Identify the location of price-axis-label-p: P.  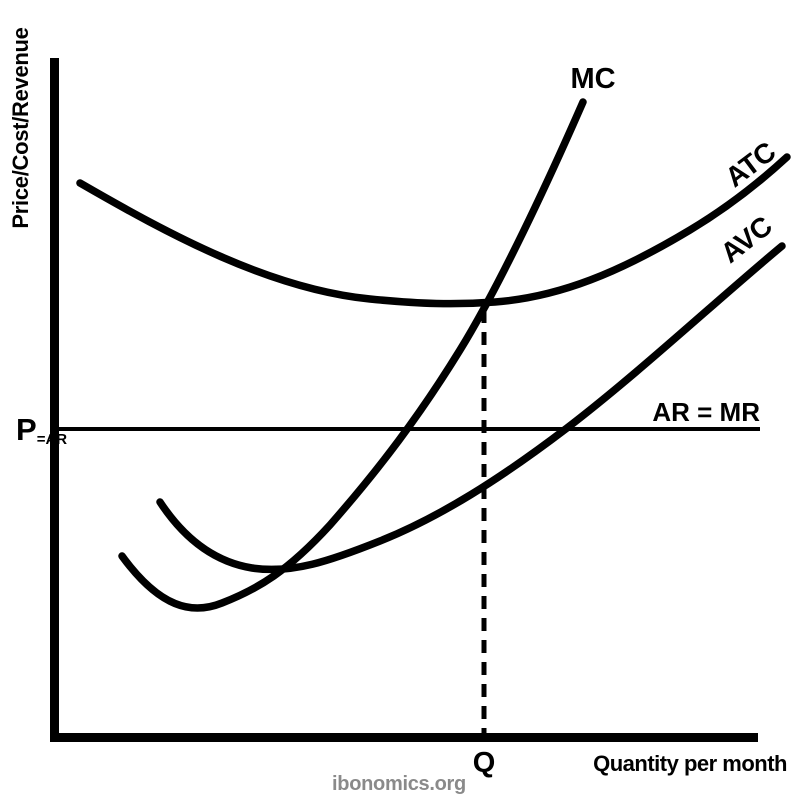
(26, 429).